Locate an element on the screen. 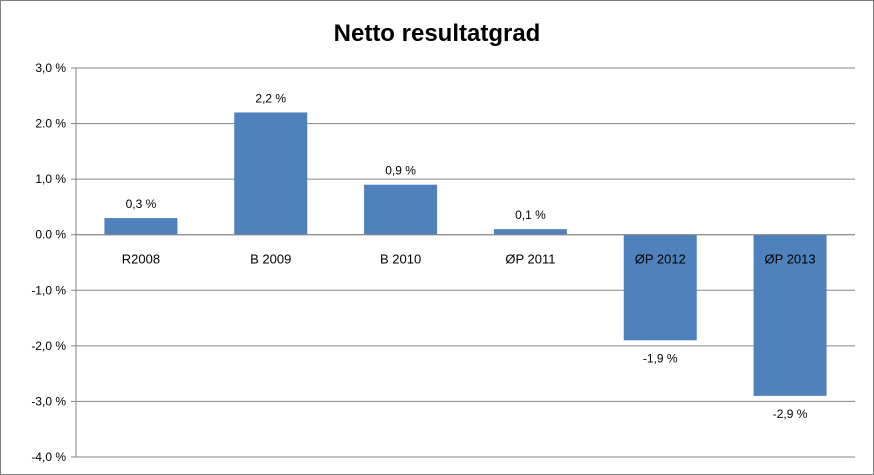 This screenshot has height=475, width=874. data-label: 0,3 % is located at coordinates (141, 204).